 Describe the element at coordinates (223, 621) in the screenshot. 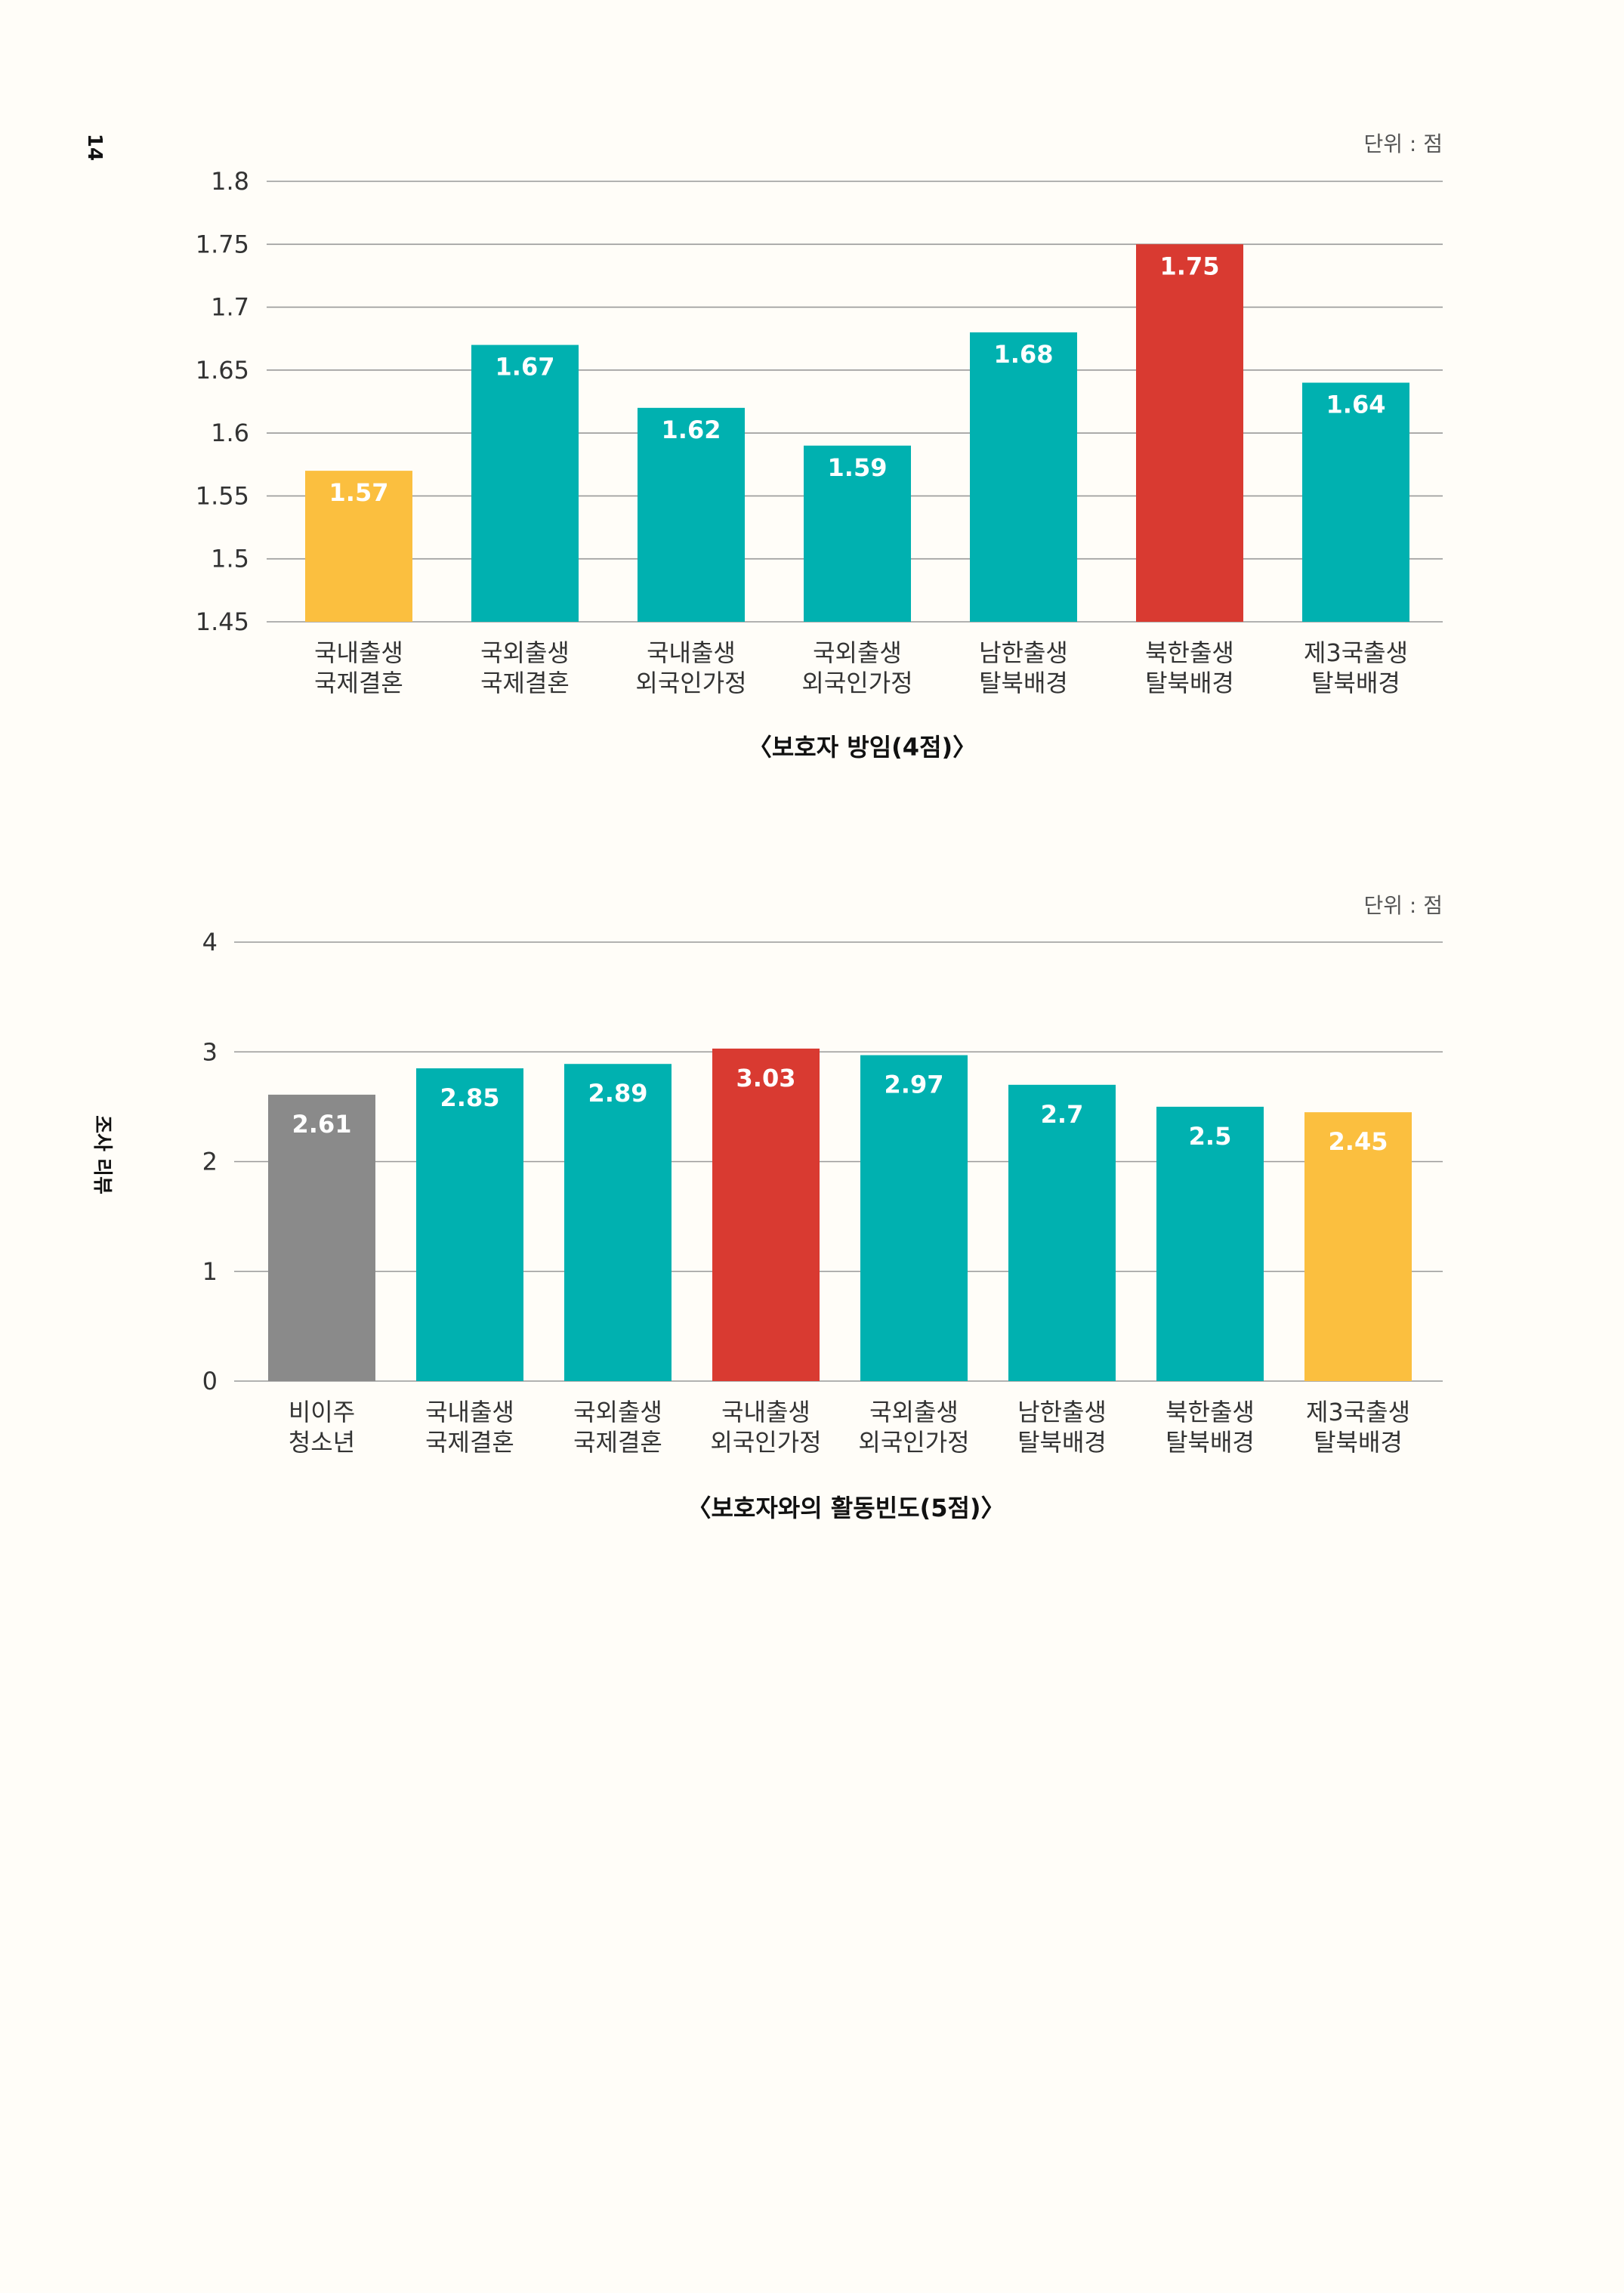

I see `y-tick-label: 1.45` at that location.